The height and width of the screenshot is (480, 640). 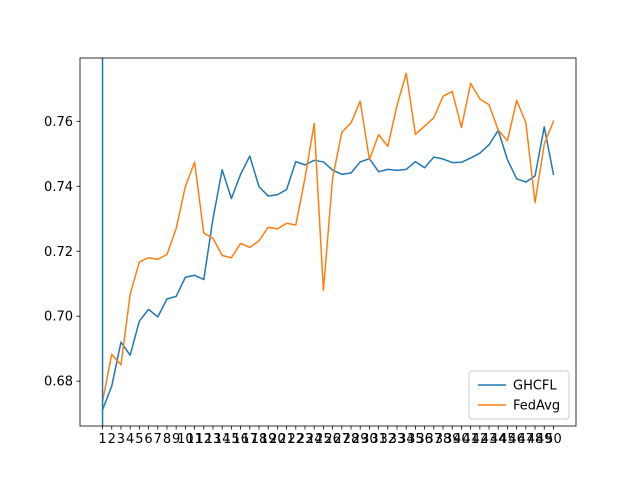 I want to click on x-tick-label: 48, so click(x=535, y=439).